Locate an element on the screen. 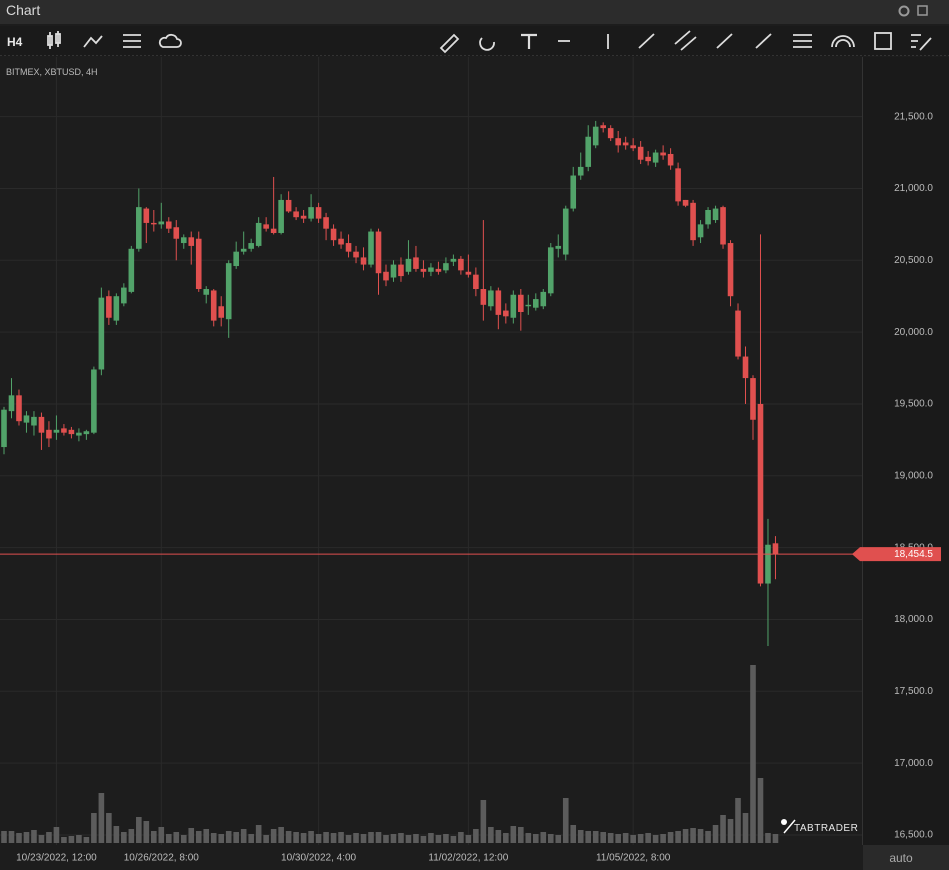 The height and width of the screenshot is (870, 949). price-axis is located at coordinates (906, 463).